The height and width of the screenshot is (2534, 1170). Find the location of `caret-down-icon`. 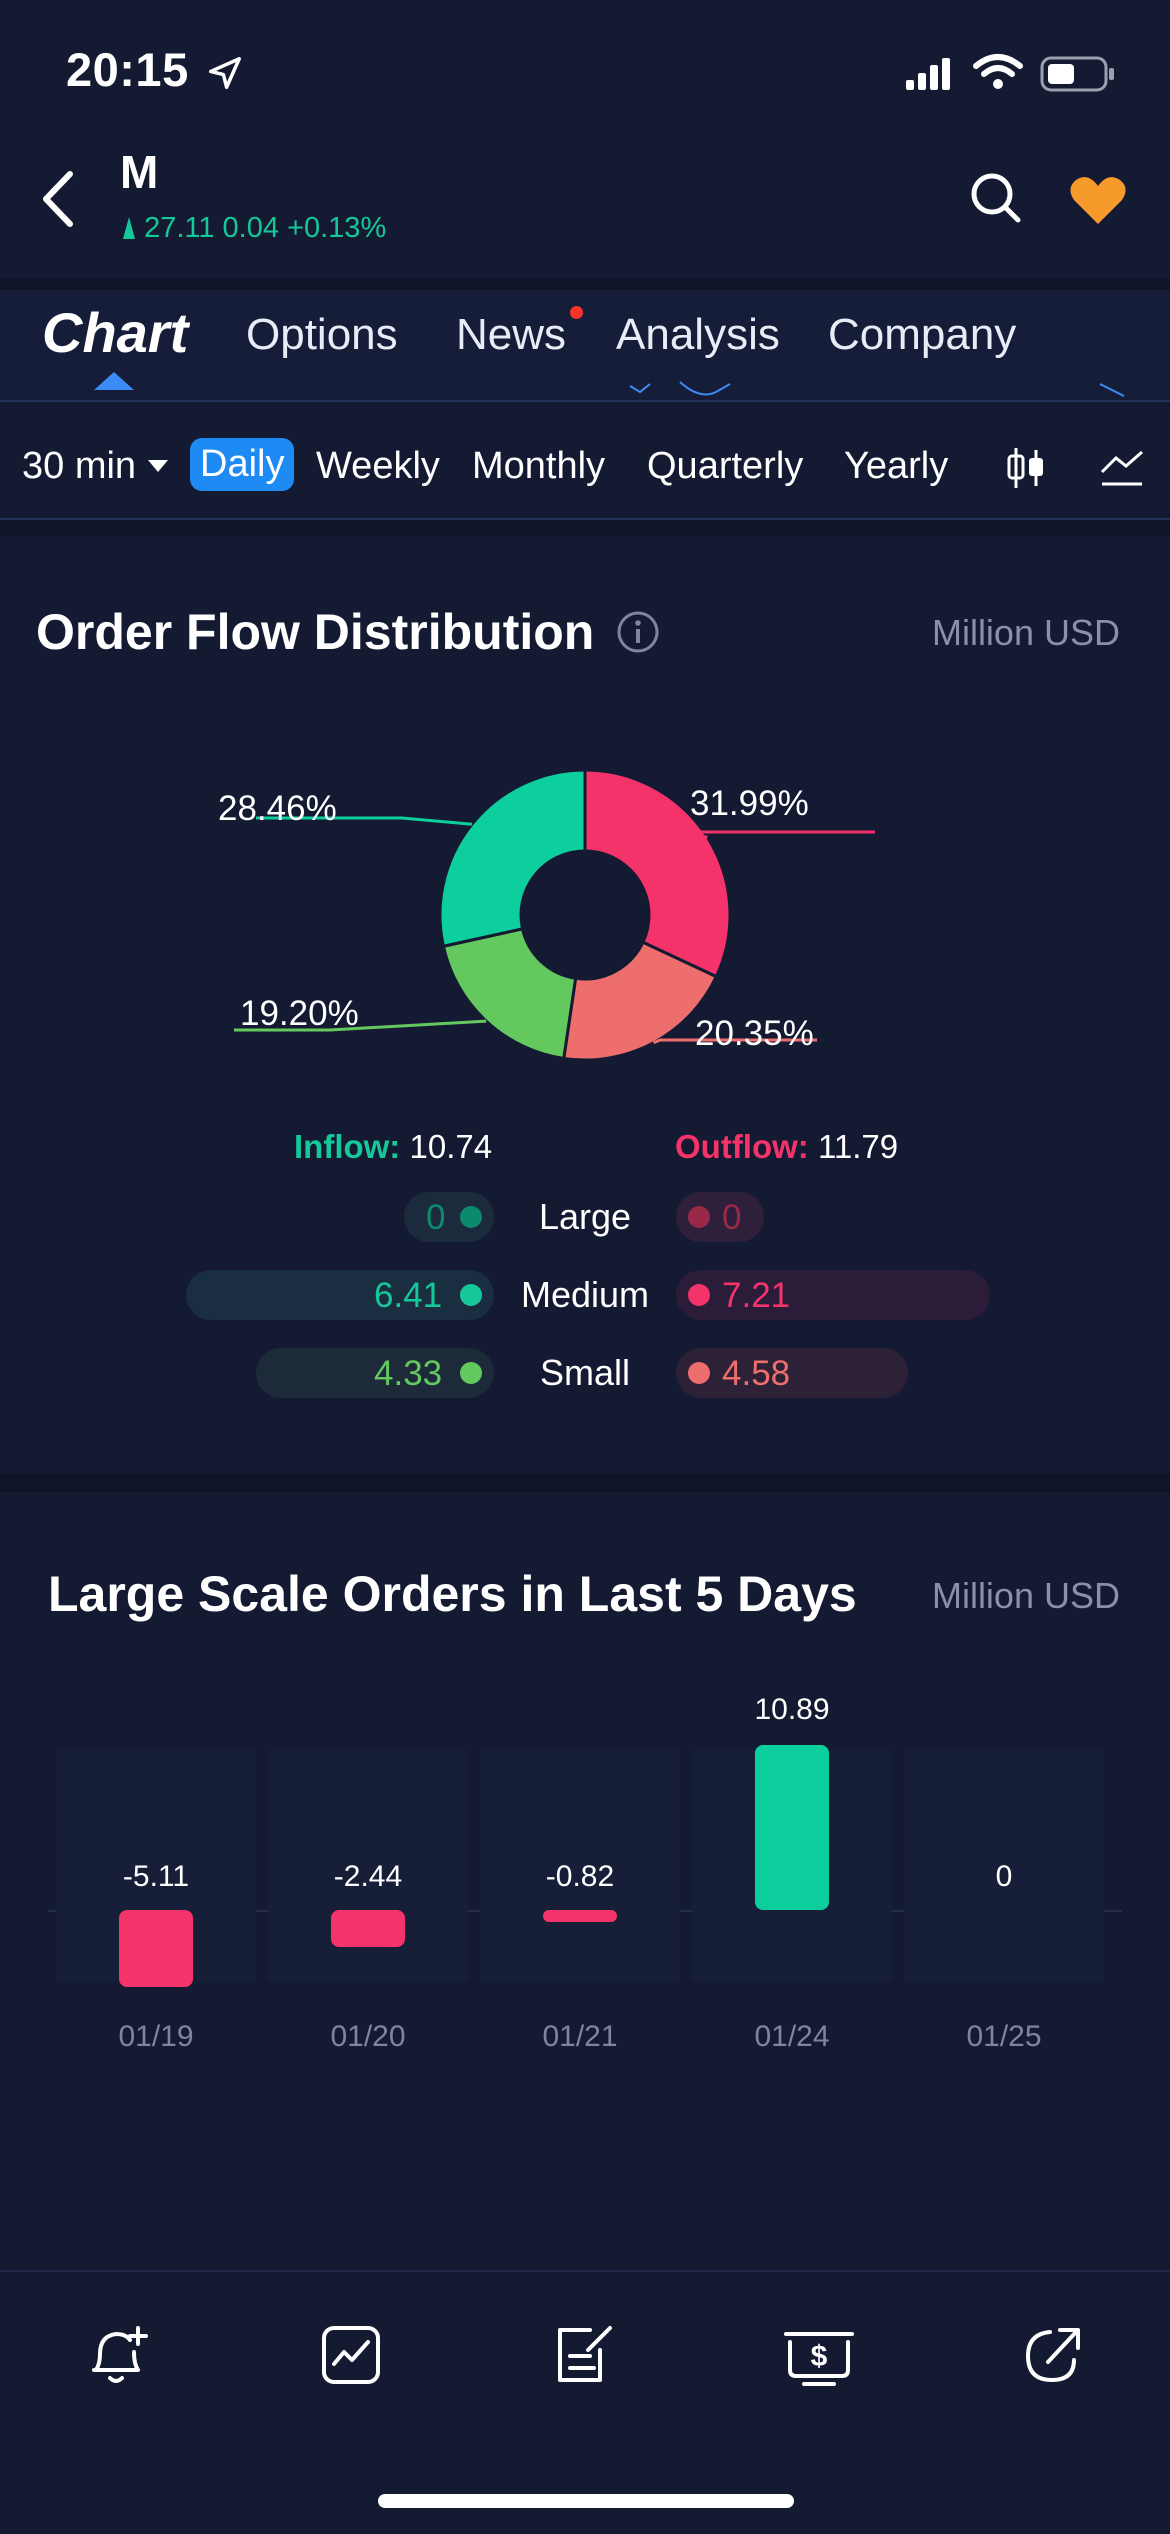

caret-down-icon is located at coordinates (157, 466).